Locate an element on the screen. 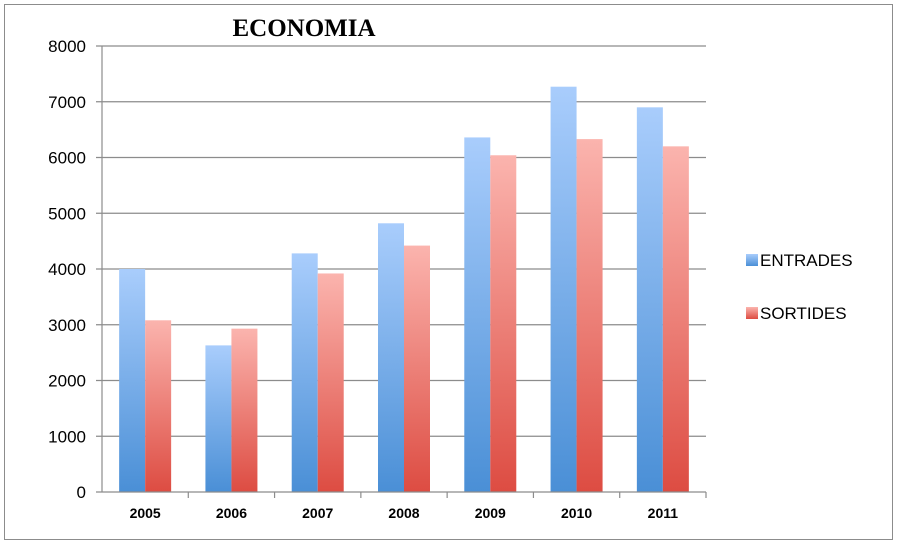 This screenshot has height=544, width=897. bar-sortides-2011 is located at coordinates (675, 319).